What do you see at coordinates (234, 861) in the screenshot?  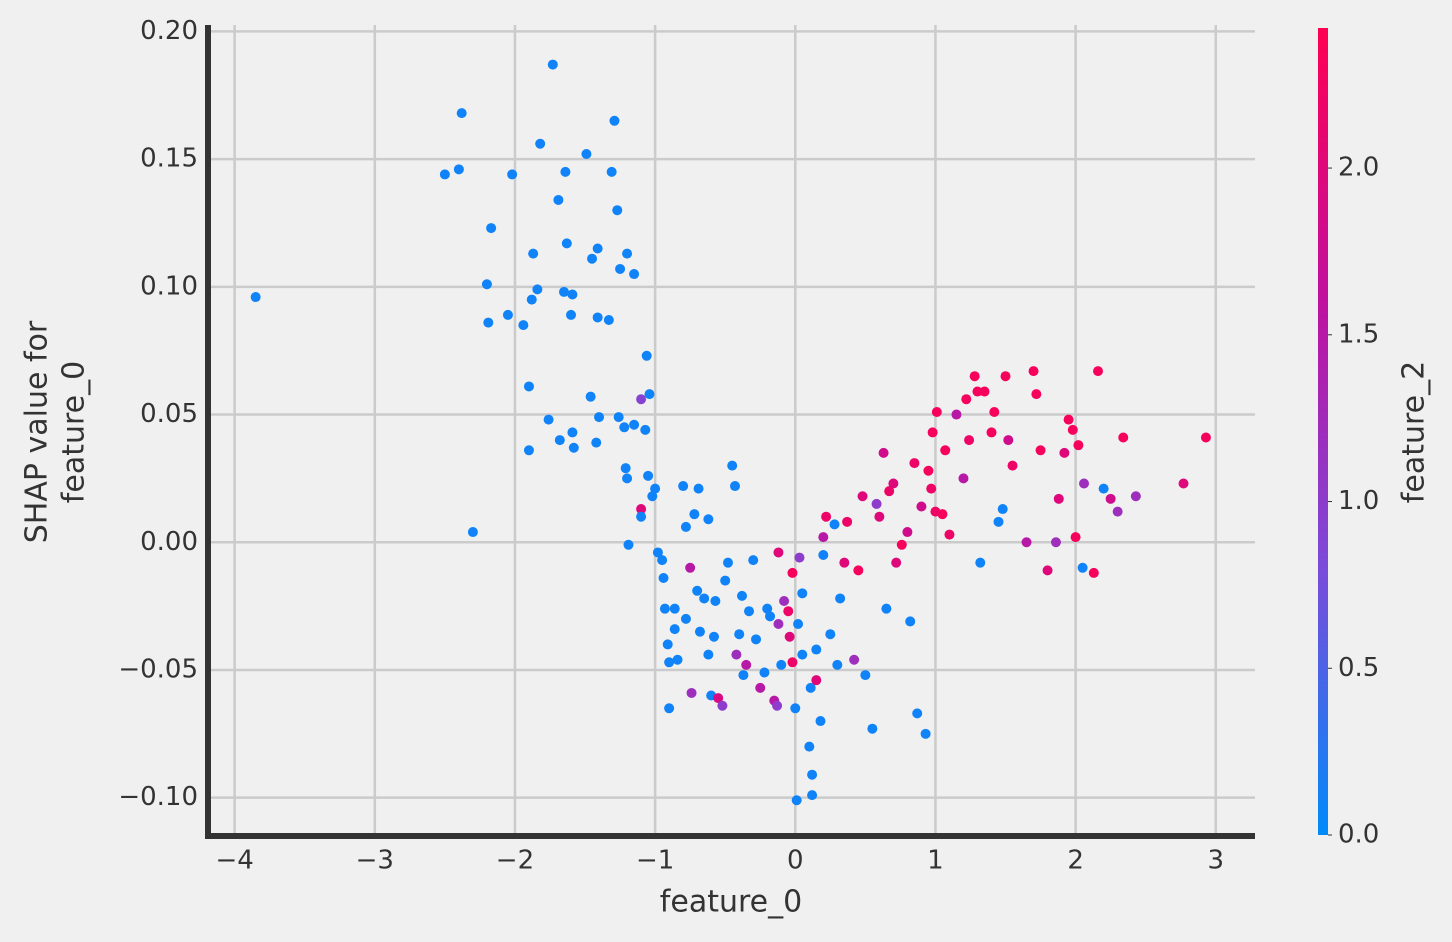 I see `x-tick-label: −4` at bounding box center [234, 861].